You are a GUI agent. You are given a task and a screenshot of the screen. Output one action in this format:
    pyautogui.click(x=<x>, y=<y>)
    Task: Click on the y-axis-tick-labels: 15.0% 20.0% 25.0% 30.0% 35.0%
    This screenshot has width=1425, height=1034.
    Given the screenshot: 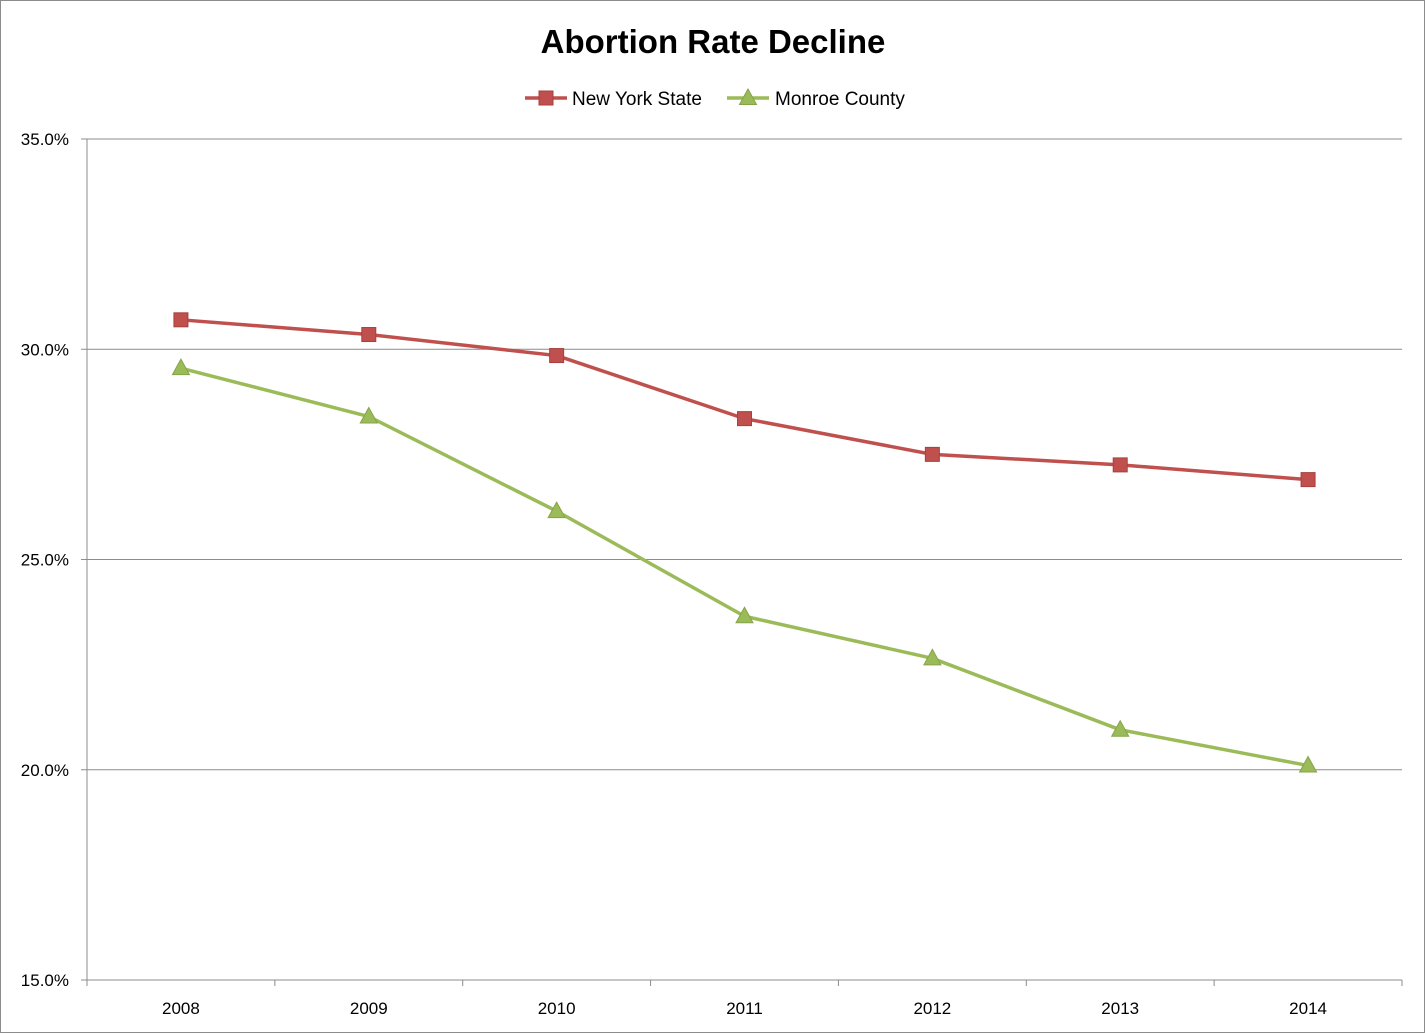 What is the action you would take?
    pyautogui.click(x=45, y=560)
    